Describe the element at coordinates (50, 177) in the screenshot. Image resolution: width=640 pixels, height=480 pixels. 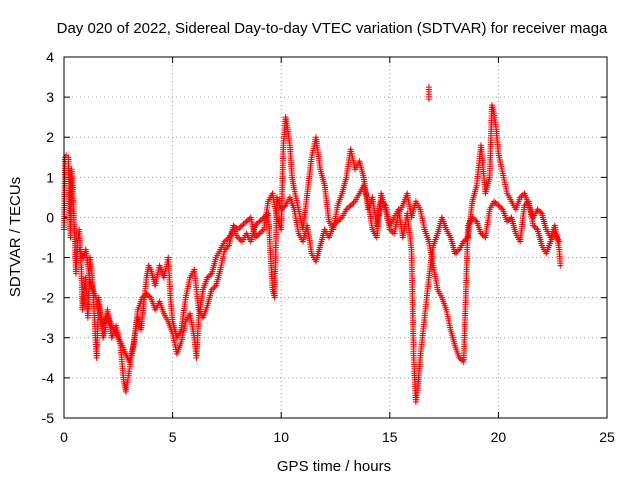
I see `y-tick-label: 1` at that location.